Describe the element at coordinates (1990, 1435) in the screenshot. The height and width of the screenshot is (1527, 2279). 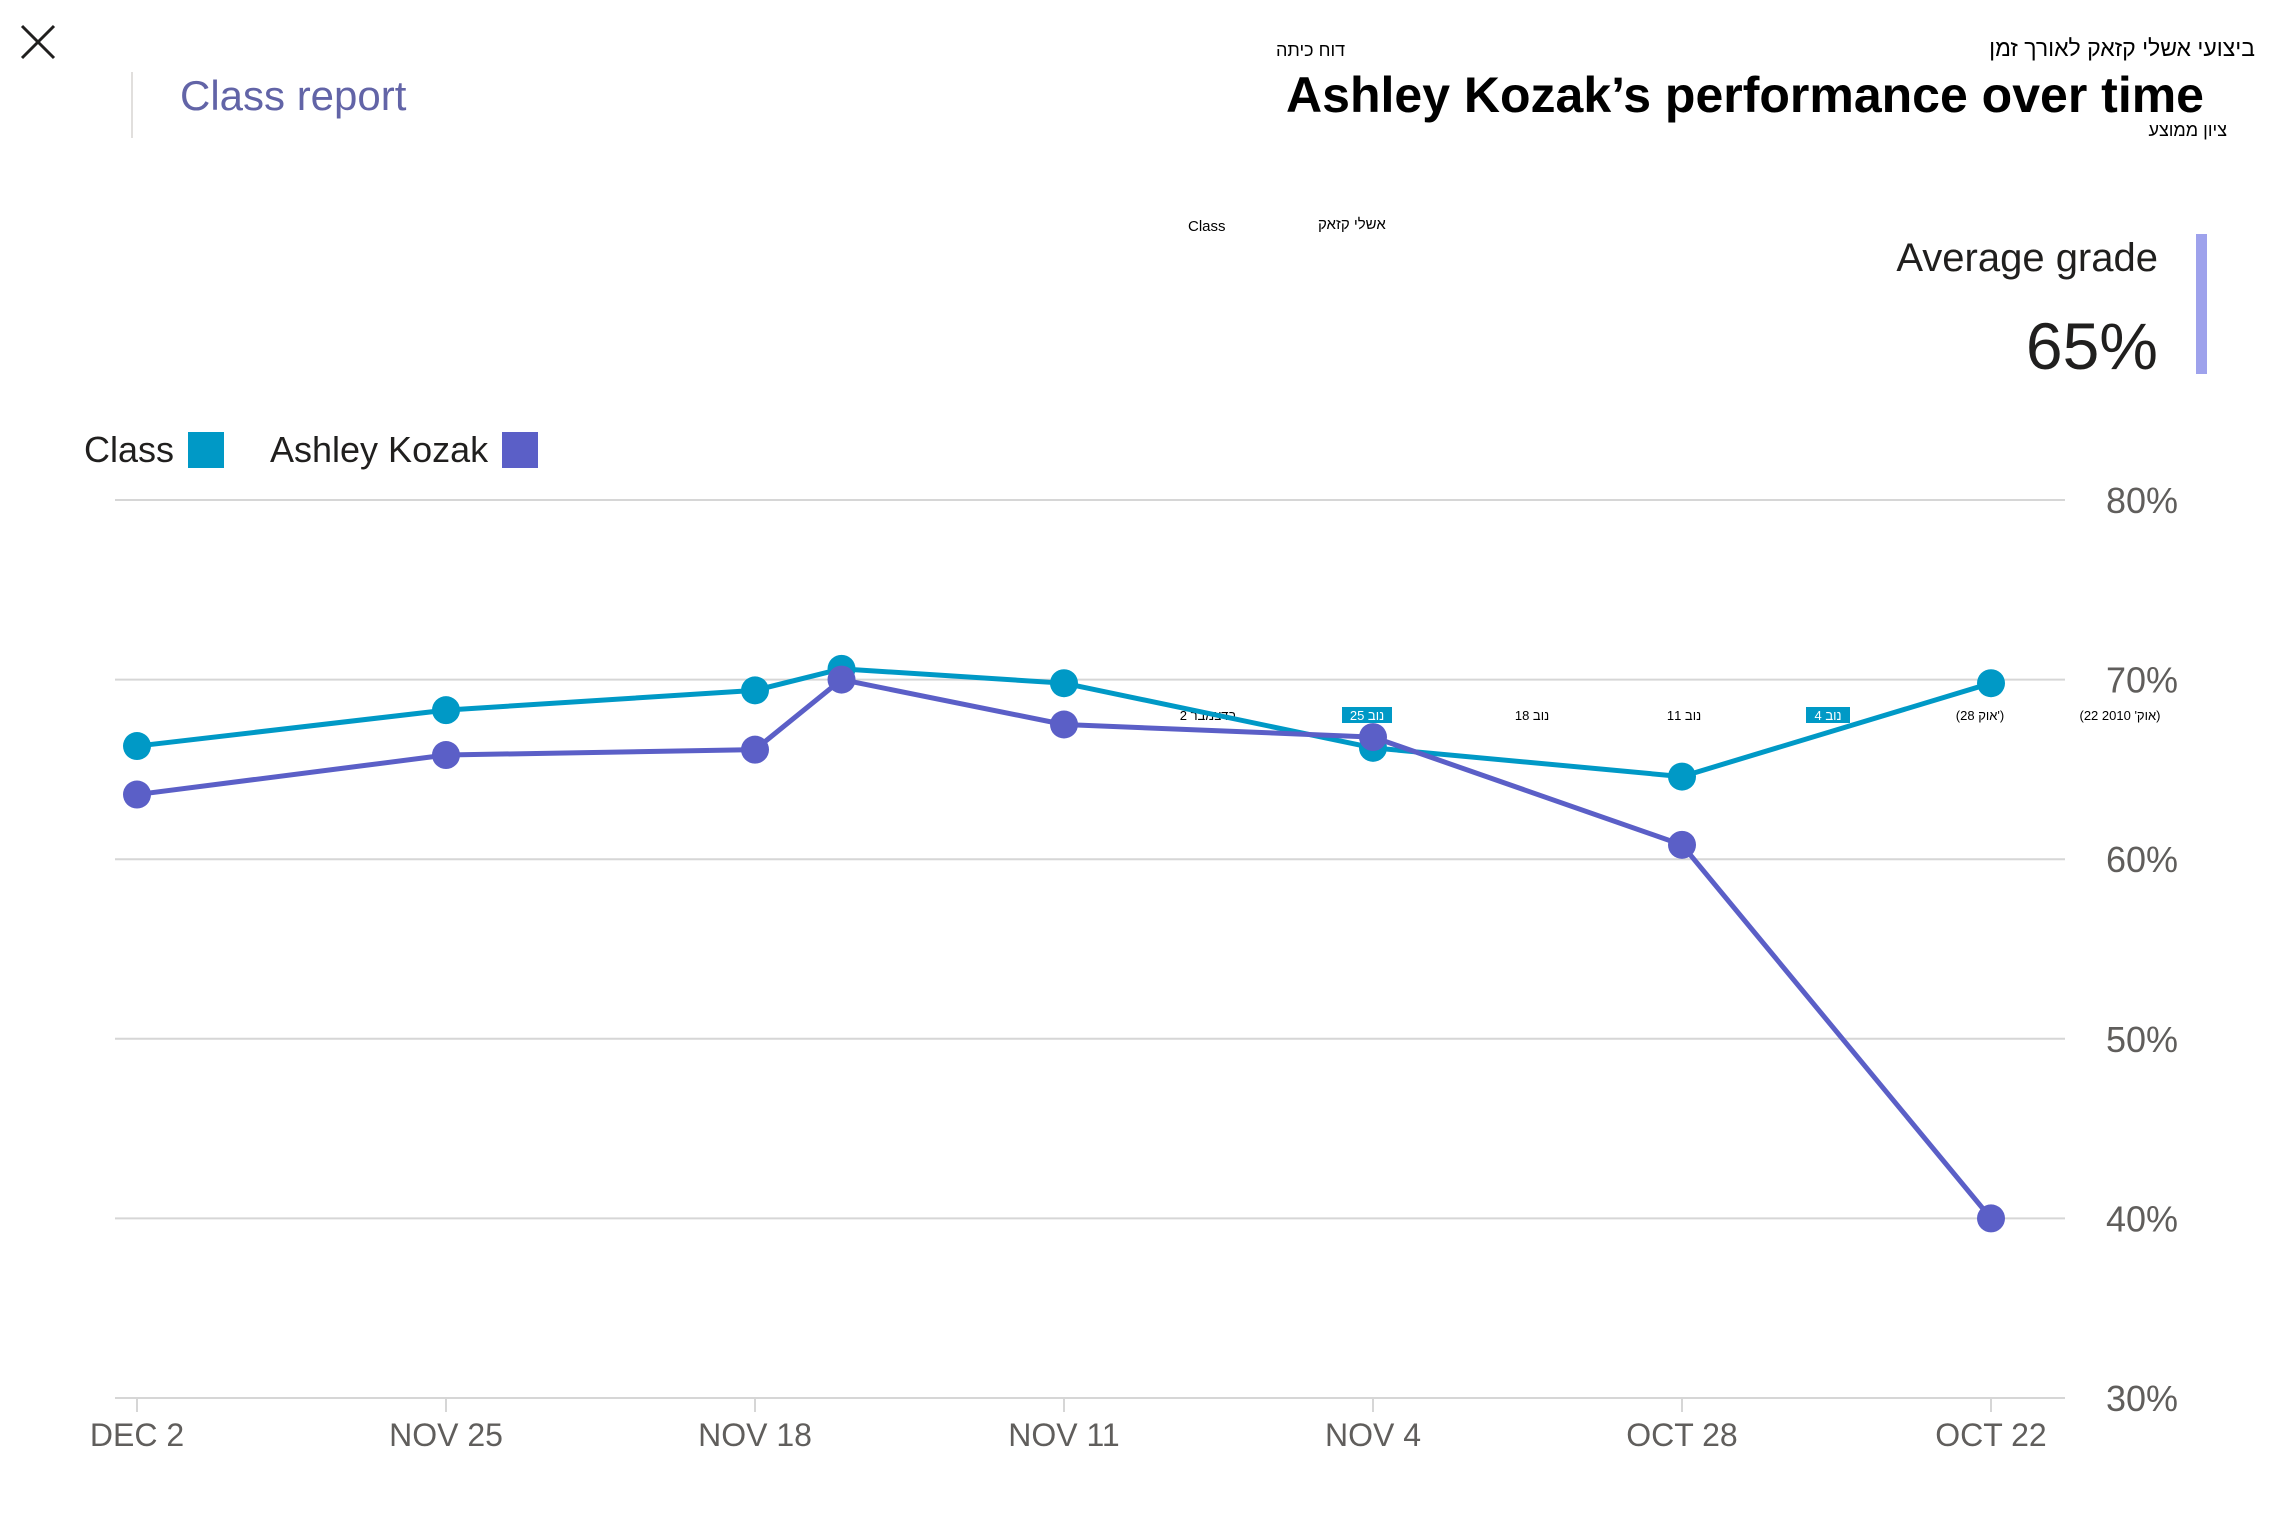
I see `x-tick-label: OCT 22` at that location.